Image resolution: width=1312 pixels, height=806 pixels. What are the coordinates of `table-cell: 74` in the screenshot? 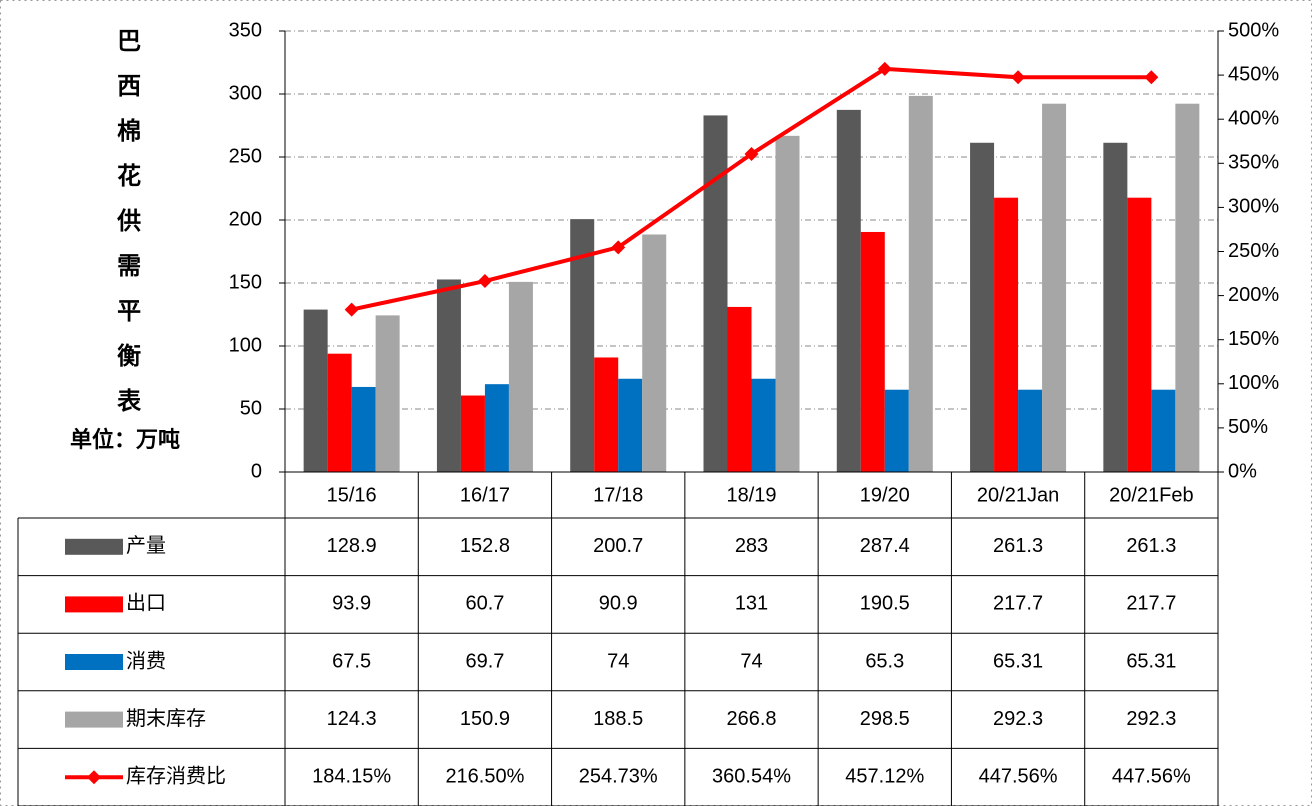 It's located at (751, 661).